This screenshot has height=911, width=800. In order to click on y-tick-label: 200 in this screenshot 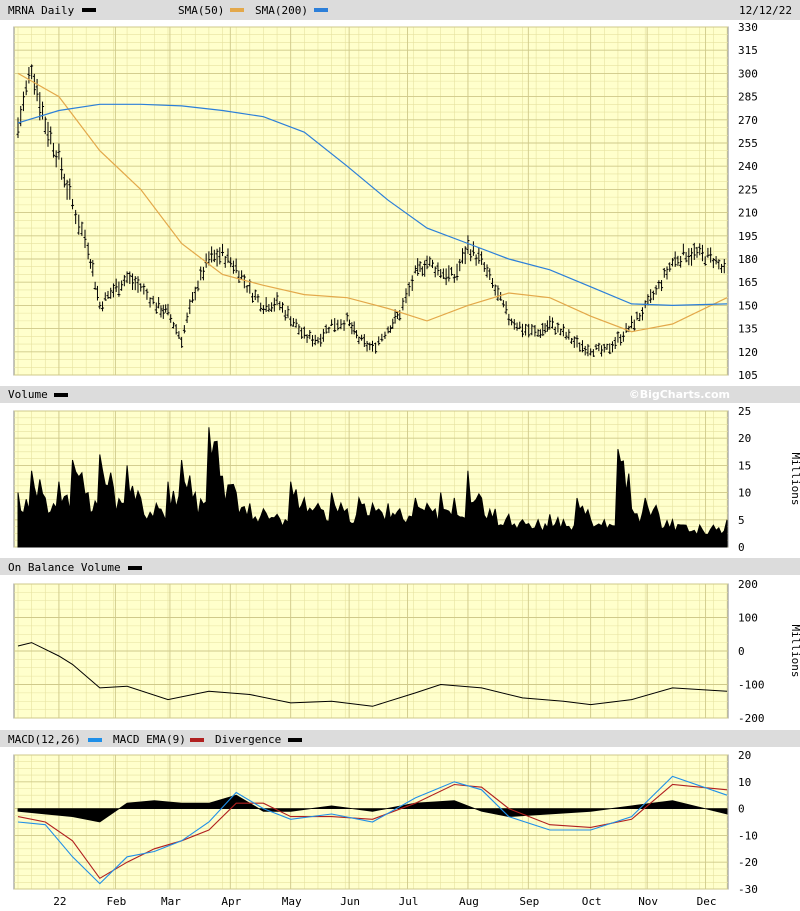, I will do `click(748, 584)`.